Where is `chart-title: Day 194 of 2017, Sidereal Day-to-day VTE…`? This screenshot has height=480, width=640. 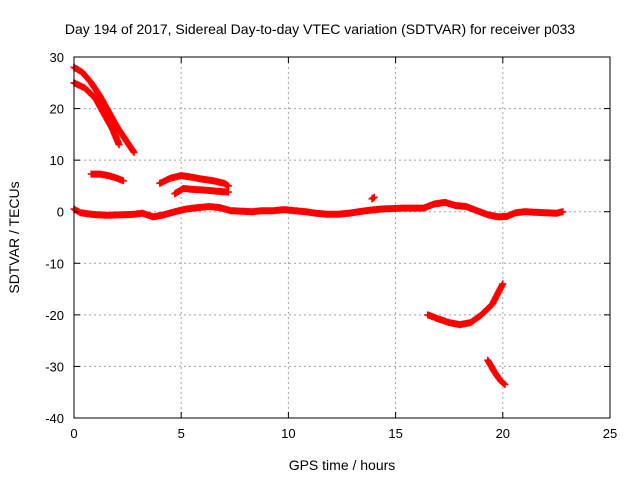 chart-title: Day 194 of 2017, Sidereal Day-to-day VTE… is located at coordinates (320, 29).